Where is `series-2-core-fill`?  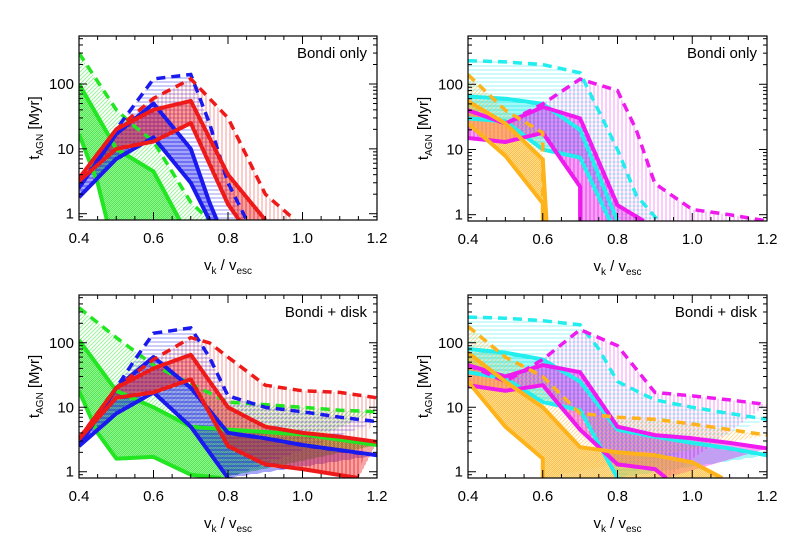
series-2-core-fill is located at coordinates (617, 421).